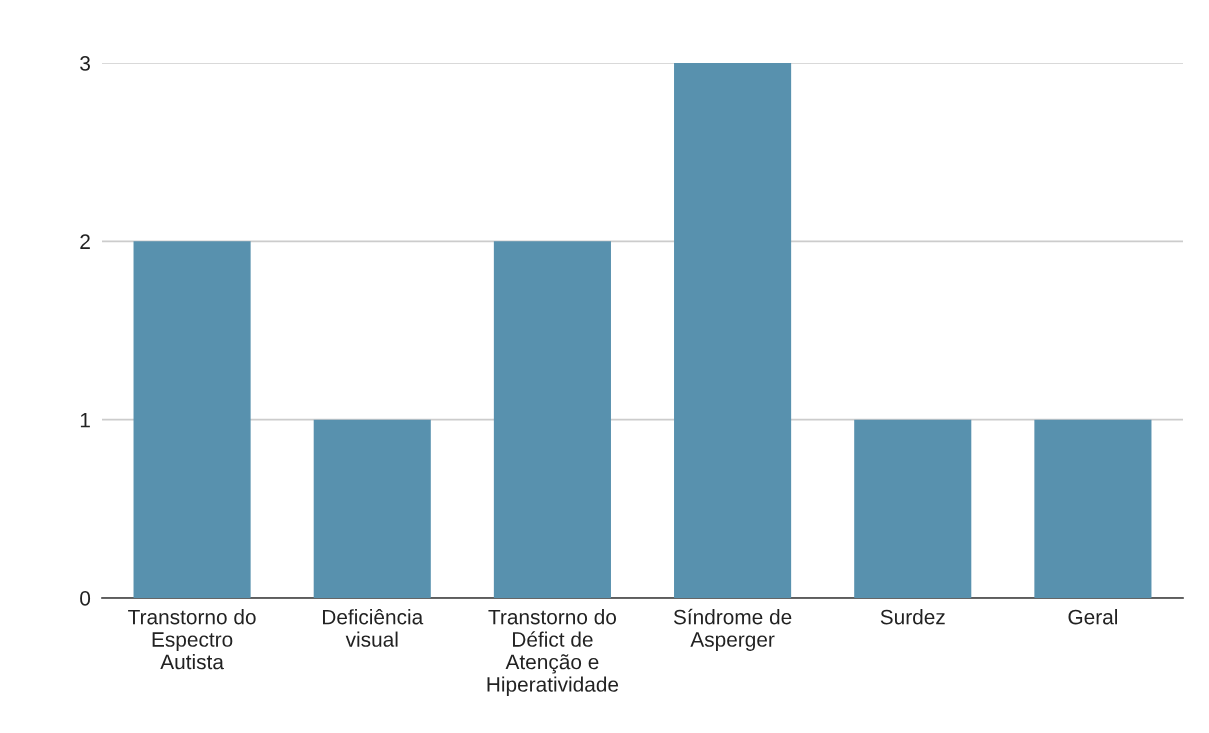 Image resolution: width=1209 pixels, height=733 pixels. What do you see at coordinates (85, 63) in the screenshot?
I see `y-tick-label: 3` at bounding box center [85, 63].